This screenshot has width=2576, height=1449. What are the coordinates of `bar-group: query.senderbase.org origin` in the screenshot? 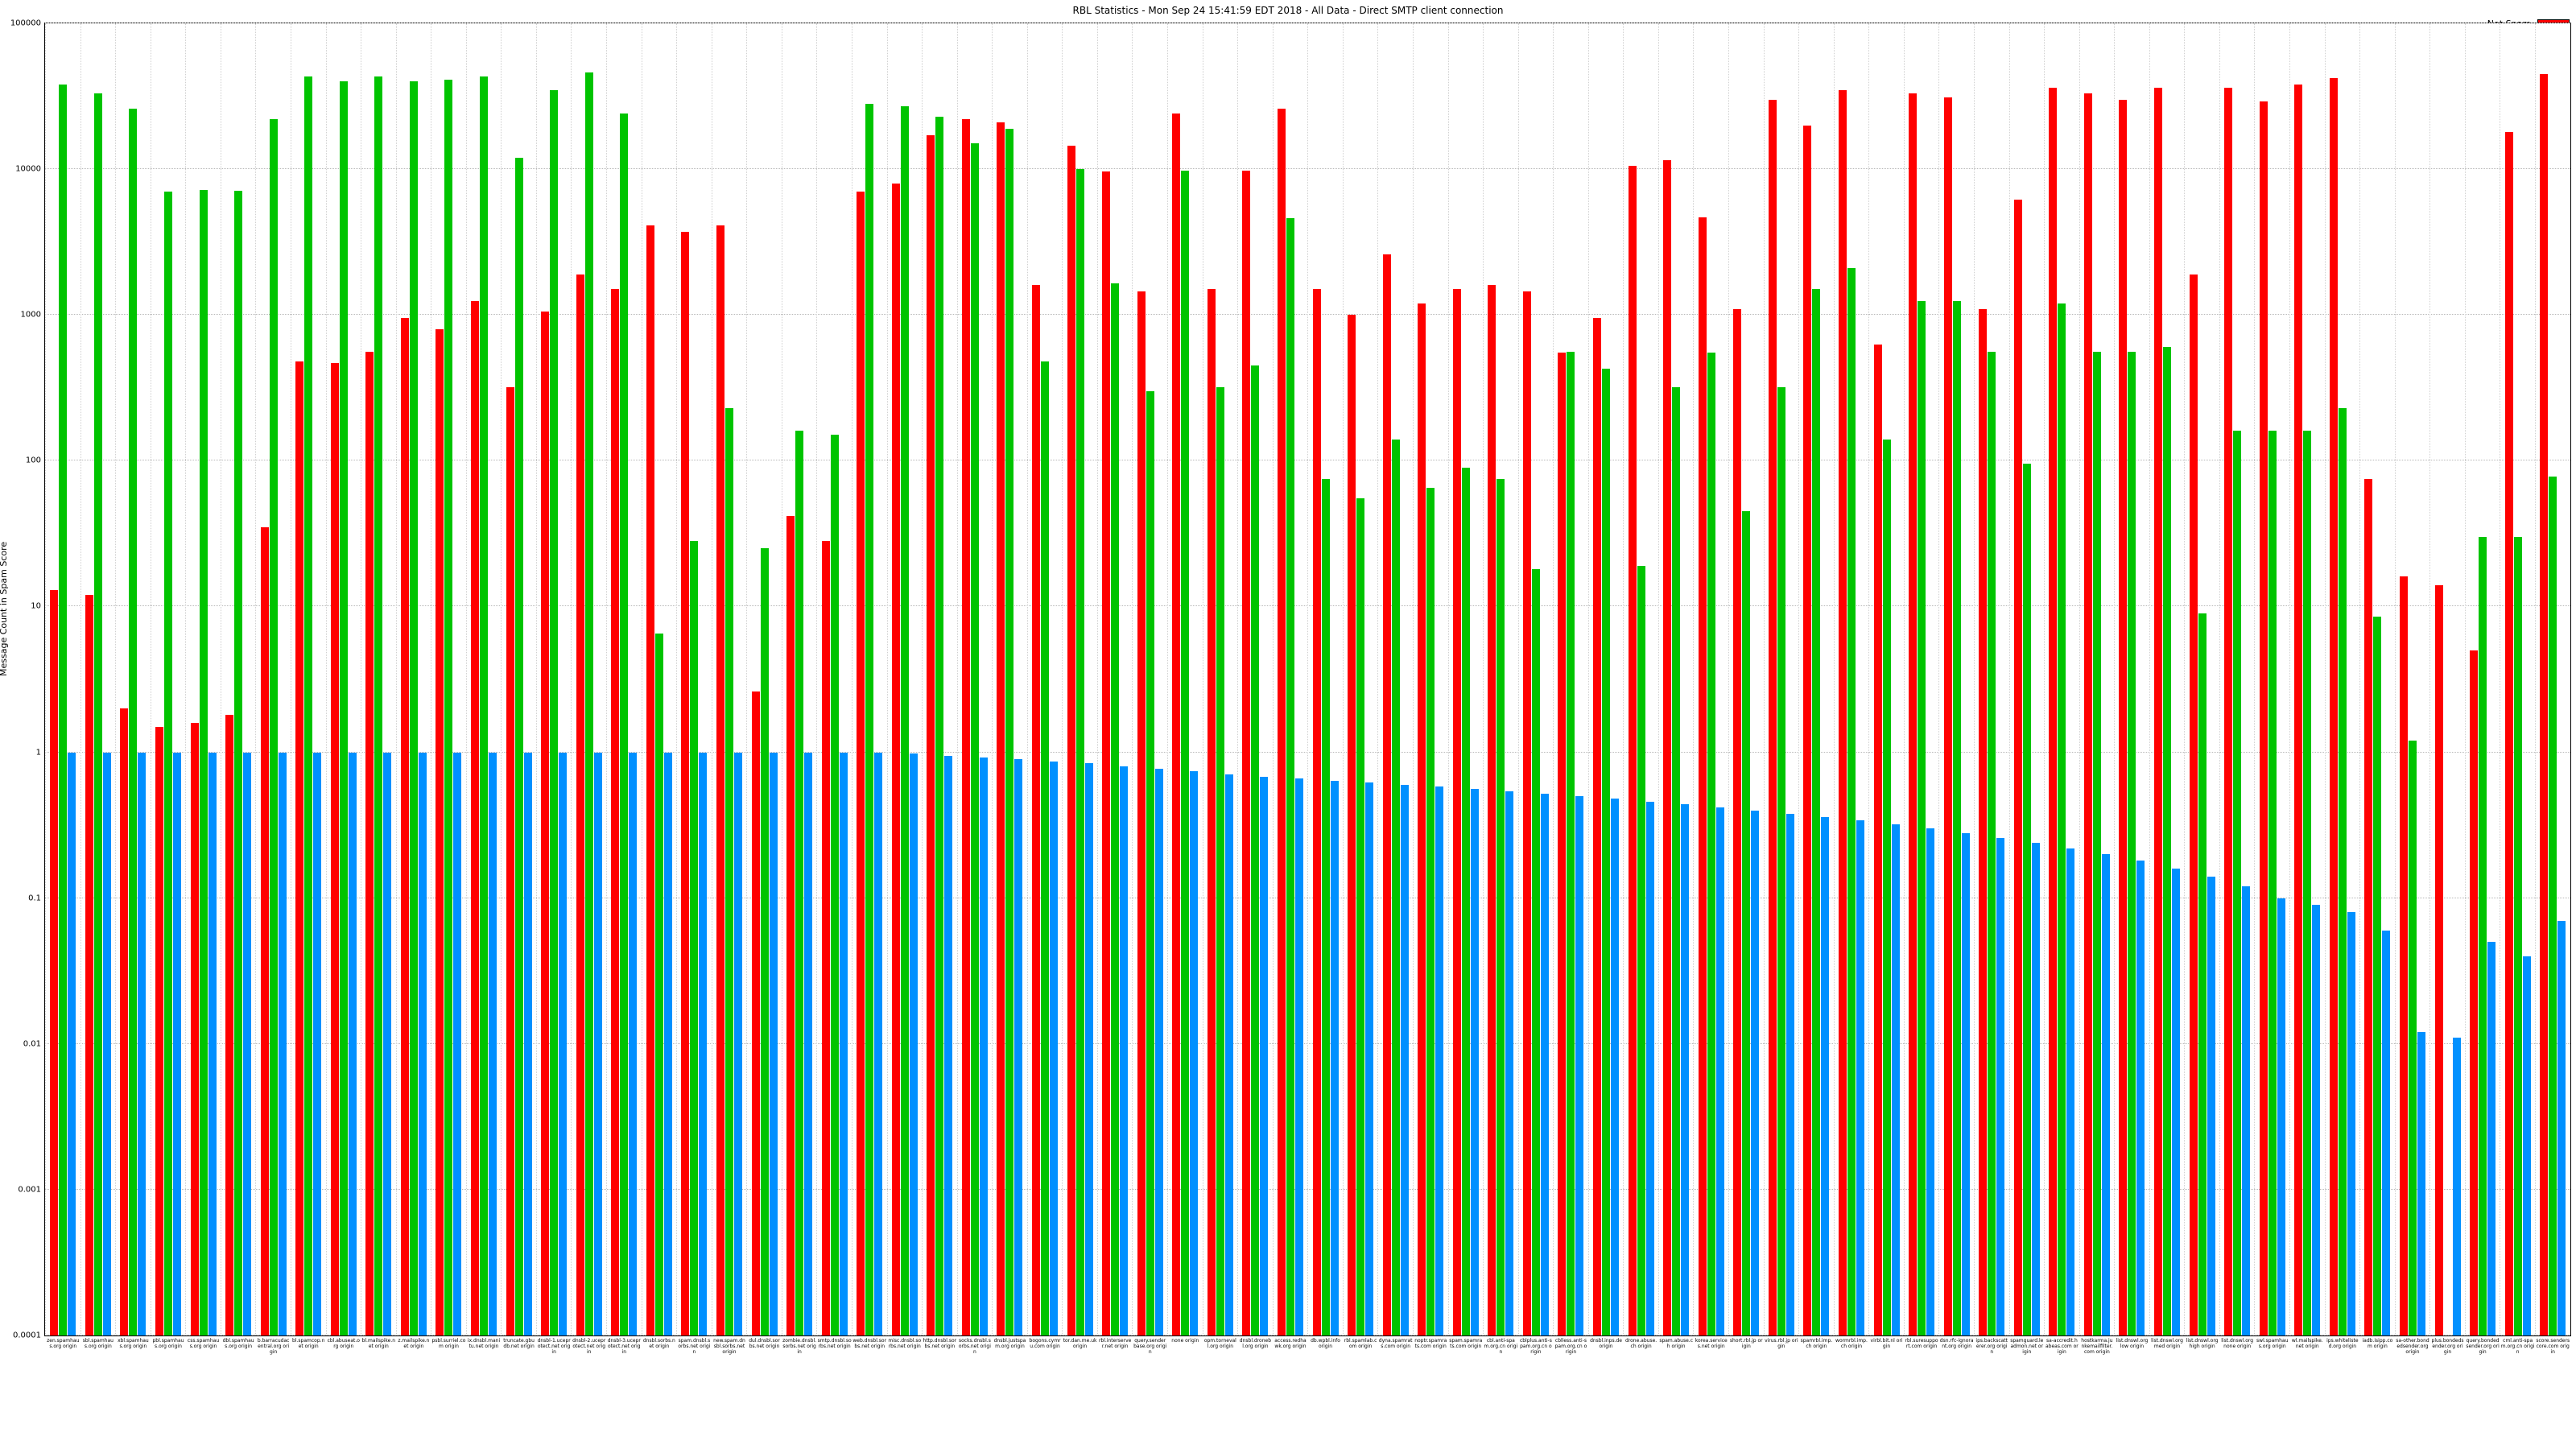 It's located at (1149, 689).